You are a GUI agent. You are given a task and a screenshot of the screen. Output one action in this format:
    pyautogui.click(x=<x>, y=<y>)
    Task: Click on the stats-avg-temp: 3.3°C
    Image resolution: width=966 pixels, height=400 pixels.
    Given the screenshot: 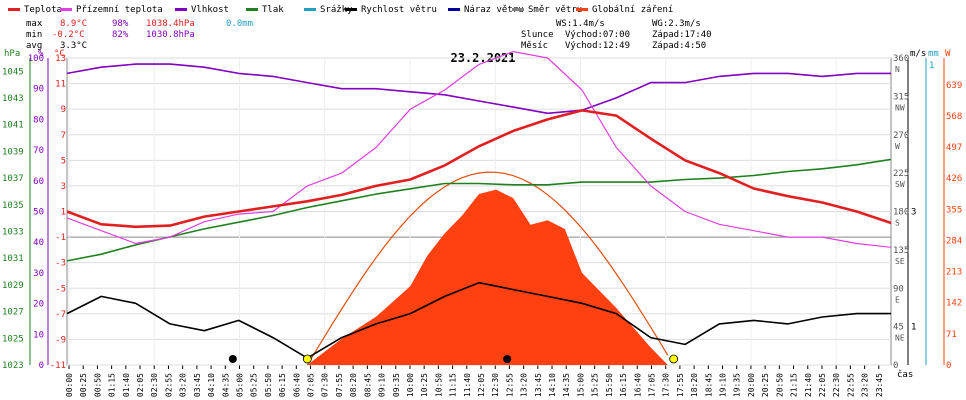 What is the action you would take?
    pyautogui.click(x=73, y=46)
    